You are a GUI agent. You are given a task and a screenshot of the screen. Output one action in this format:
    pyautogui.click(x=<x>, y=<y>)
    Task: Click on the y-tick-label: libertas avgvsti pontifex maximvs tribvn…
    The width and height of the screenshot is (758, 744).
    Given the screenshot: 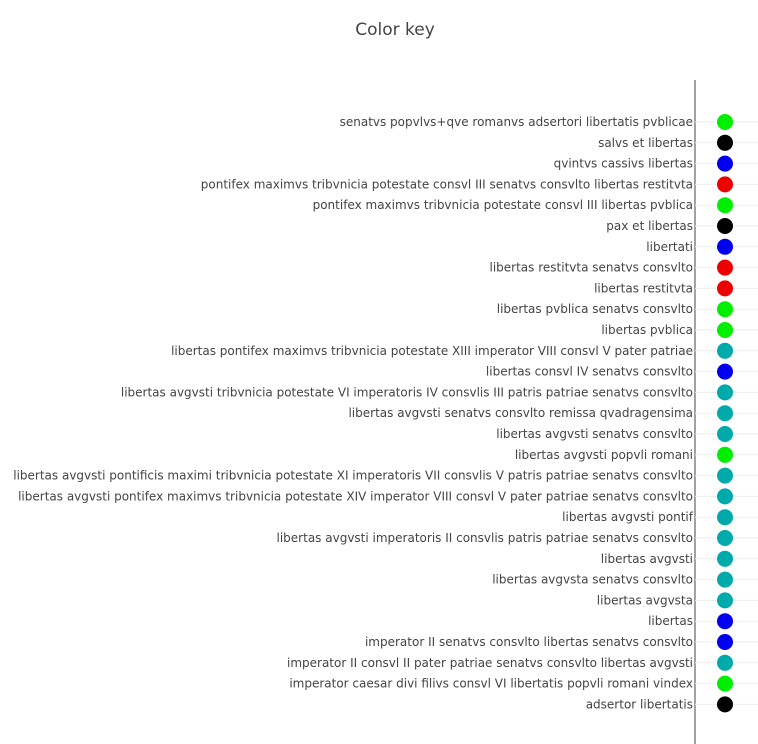 What is the action you would take?
    pyautogui.click(x=355, y=496)
    